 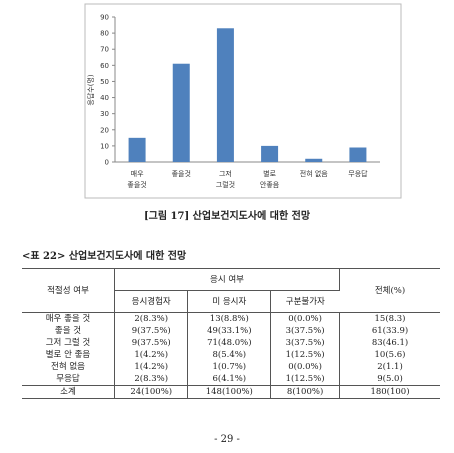 I want to click on table-title: <표 22> 산업보건지도사에 대한 전망, so click(x=104, y=256).